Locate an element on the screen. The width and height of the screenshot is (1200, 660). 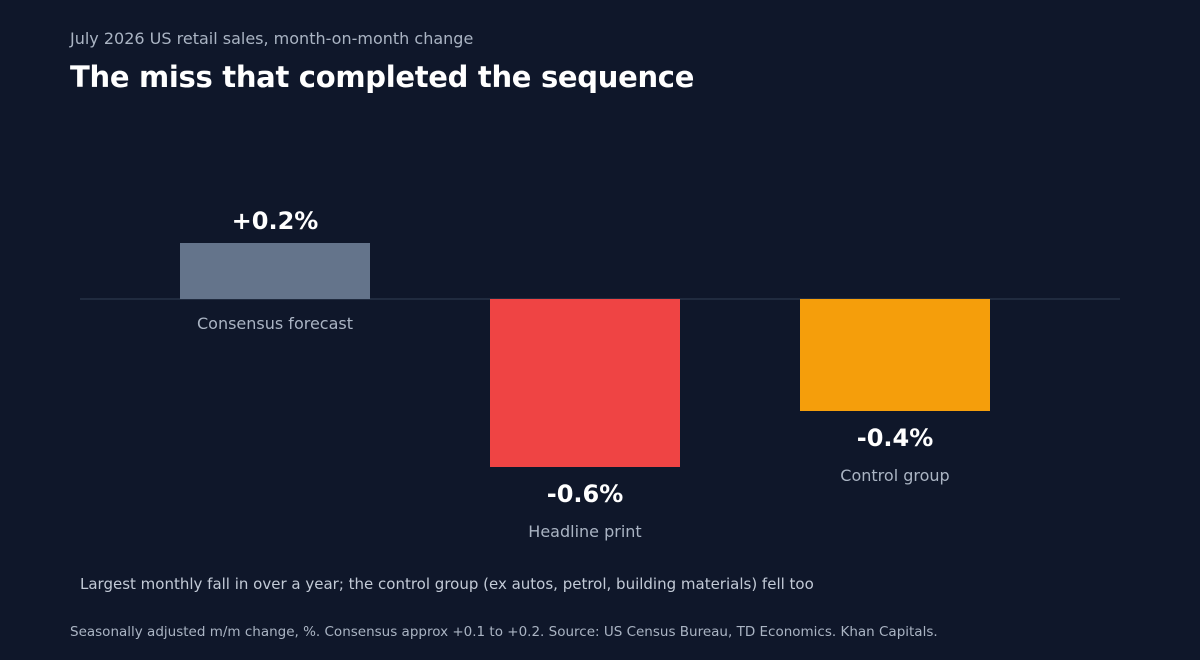
value-label: -0.6% is located at coordinates (585, 494).